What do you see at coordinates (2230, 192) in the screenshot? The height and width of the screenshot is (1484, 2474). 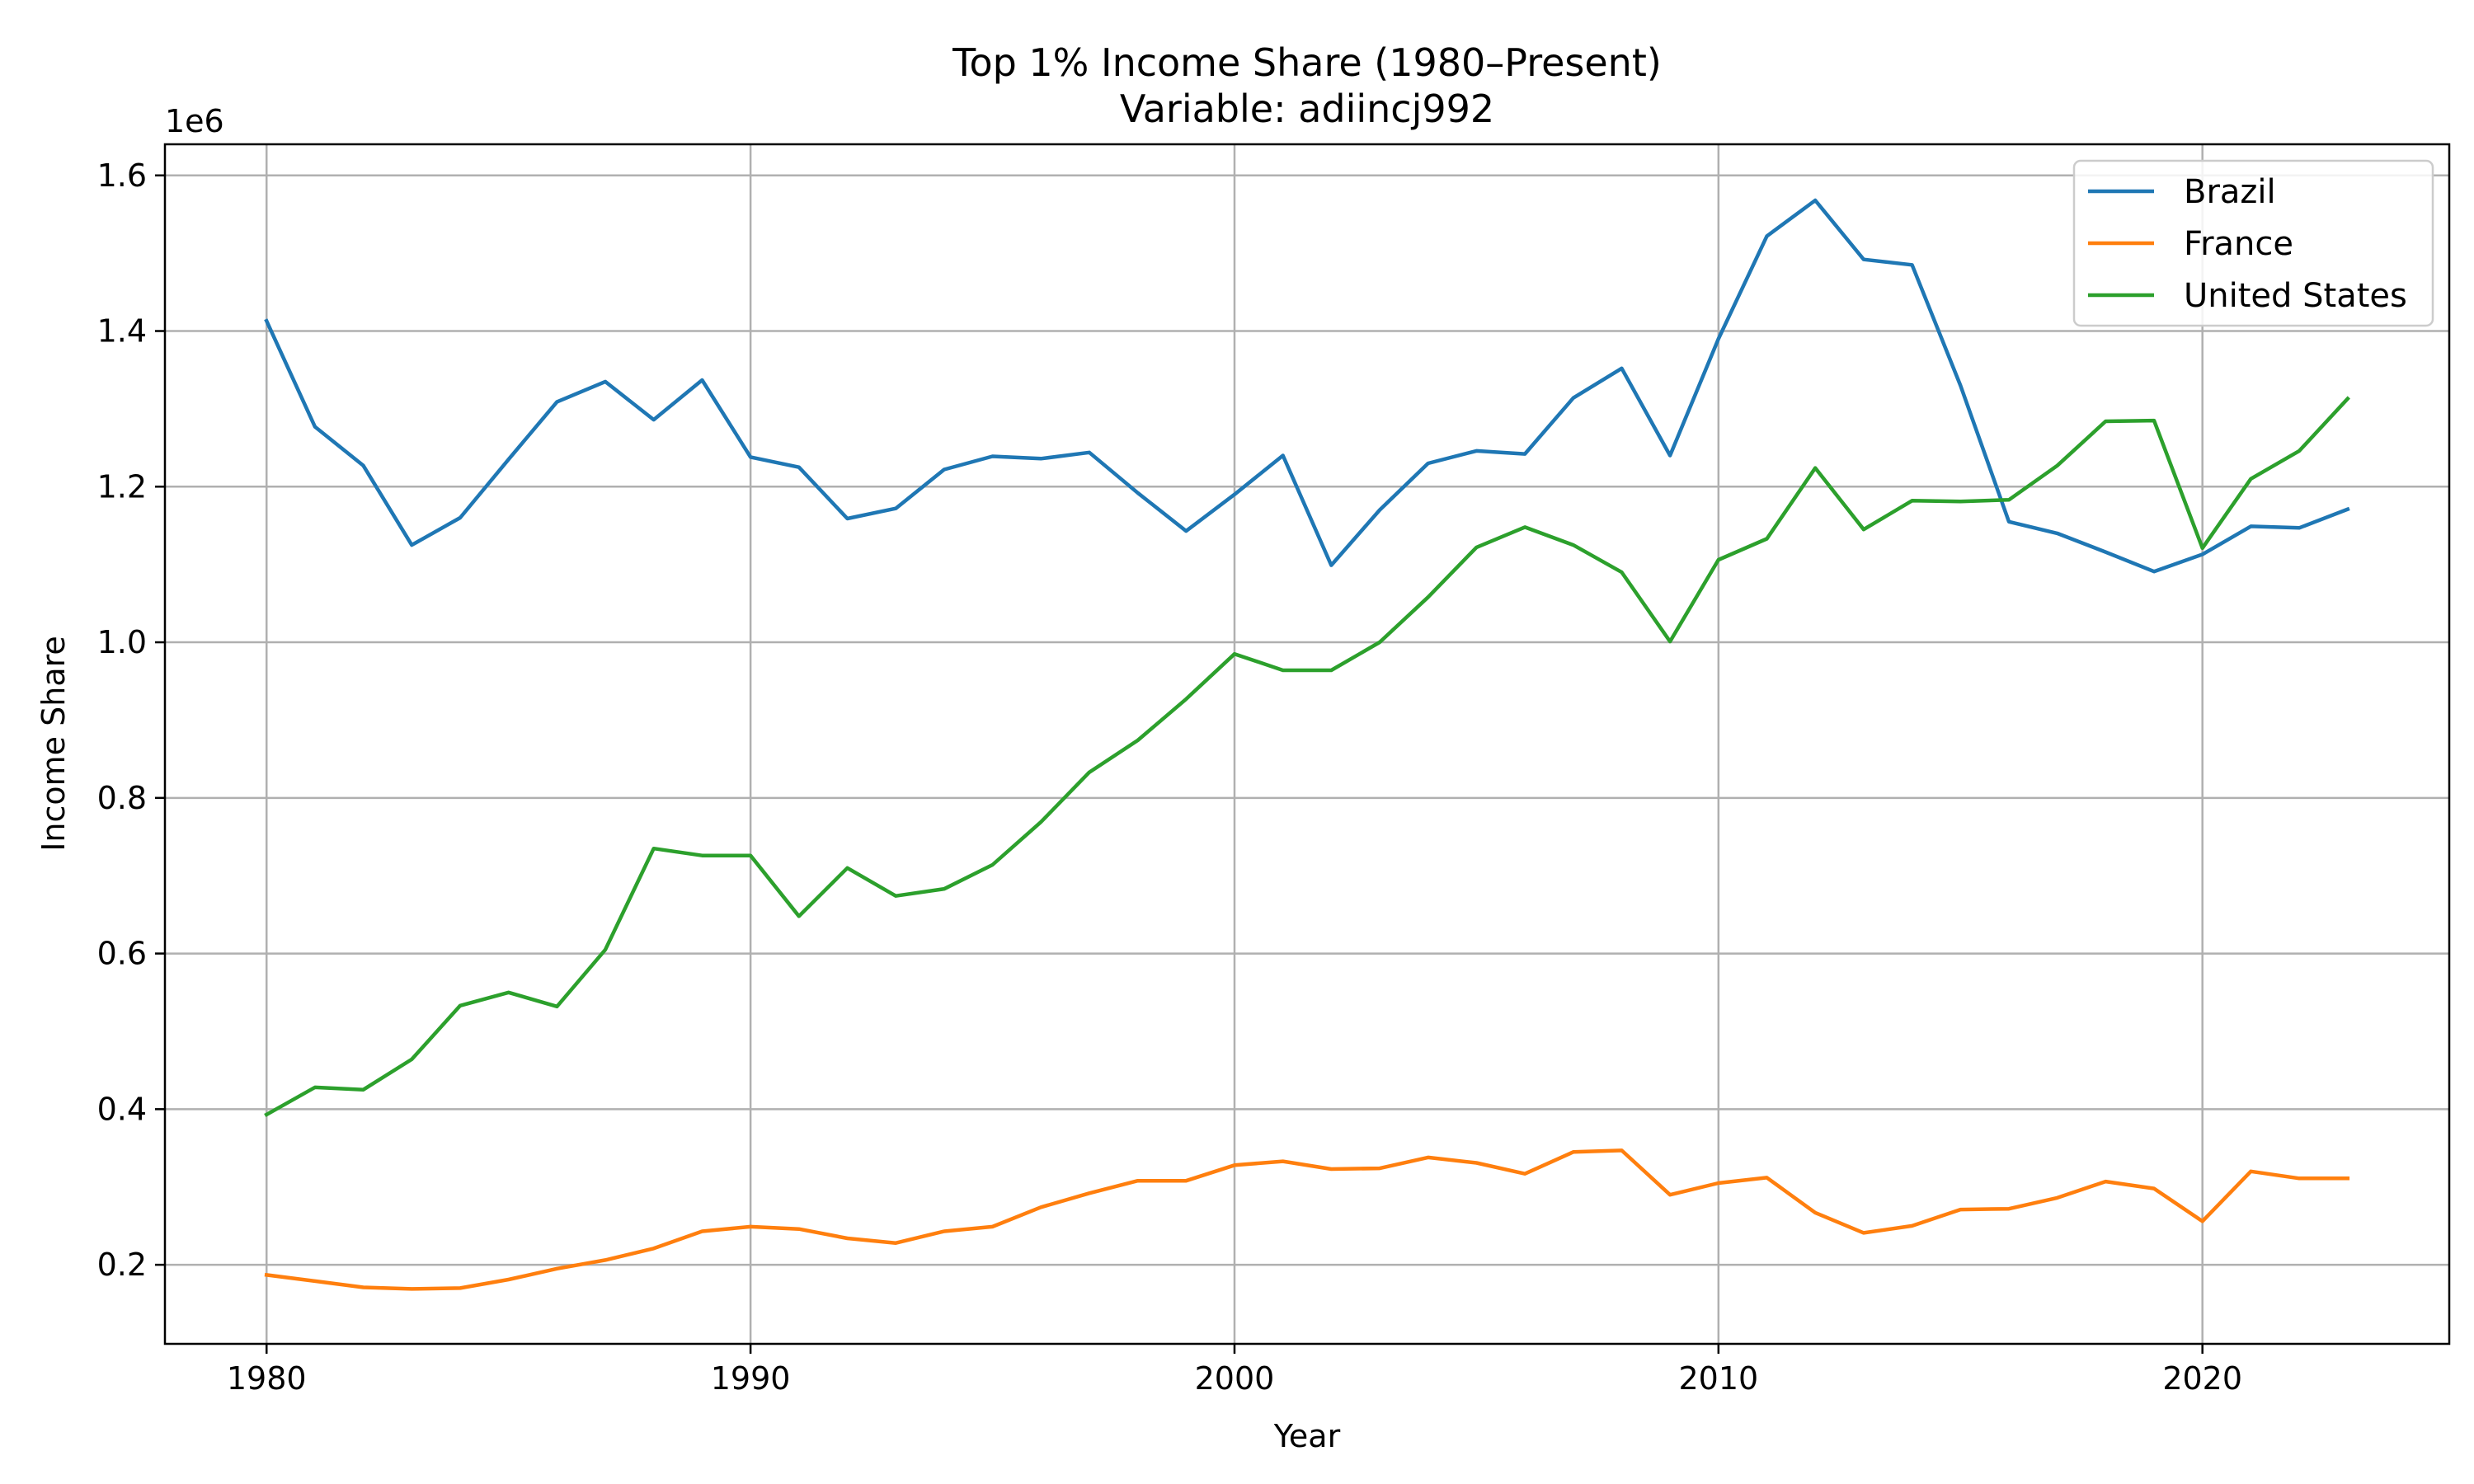 I see `legend-label-brazil: Brazil` at bounding box center [2230, 192].